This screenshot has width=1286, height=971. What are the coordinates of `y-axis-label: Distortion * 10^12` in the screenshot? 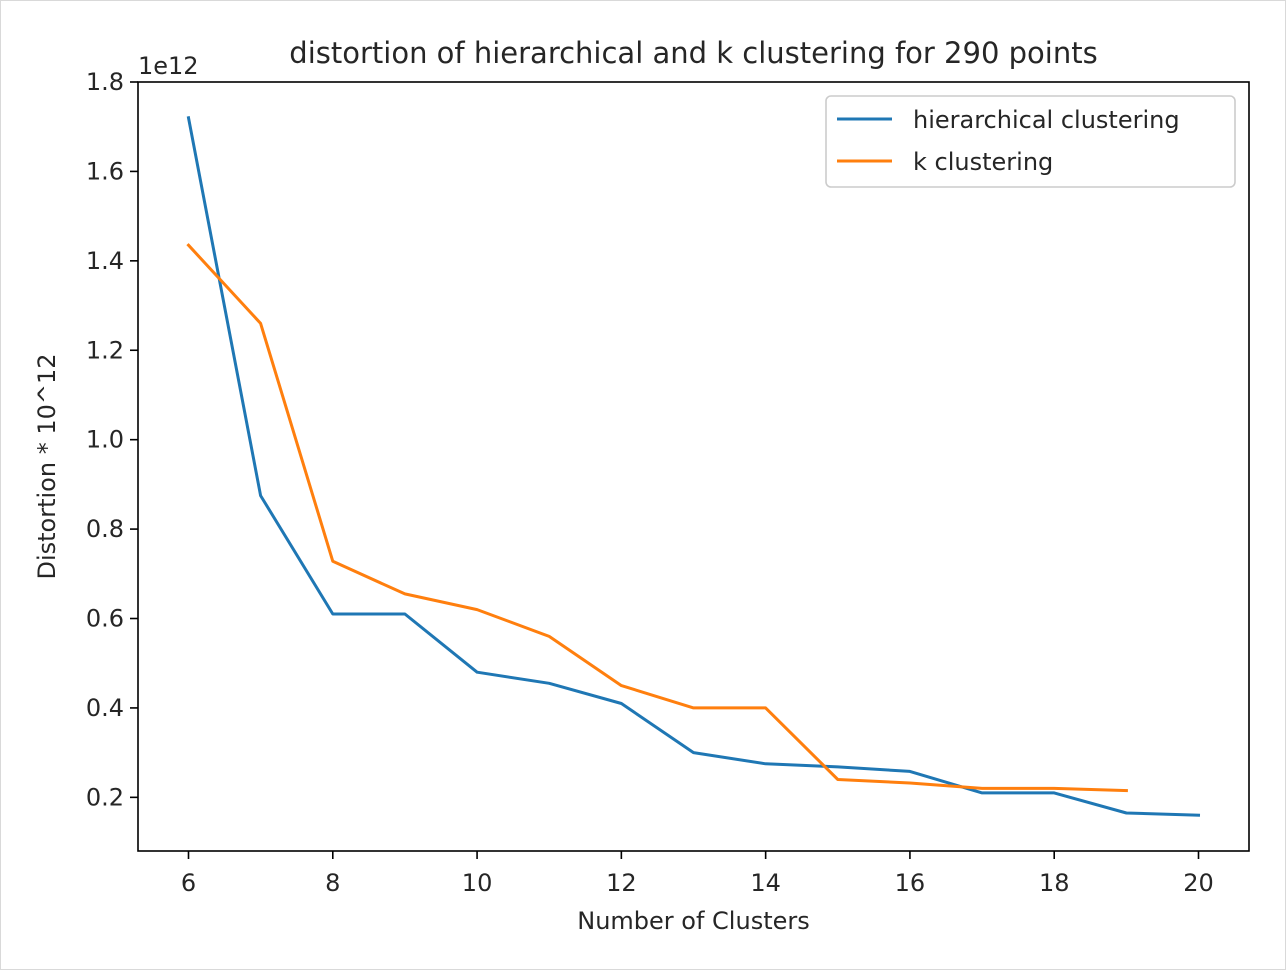 It's located at (47, 466).